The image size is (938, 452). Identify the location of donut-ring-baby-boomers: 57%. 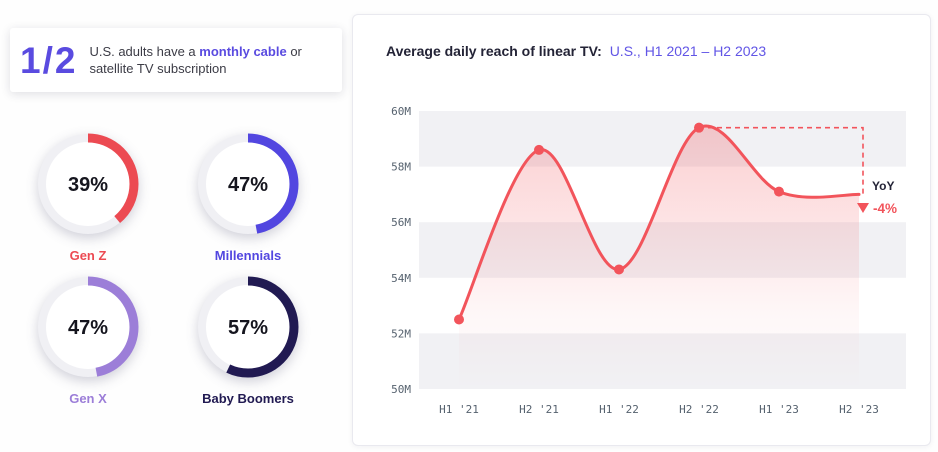
(248, 327).